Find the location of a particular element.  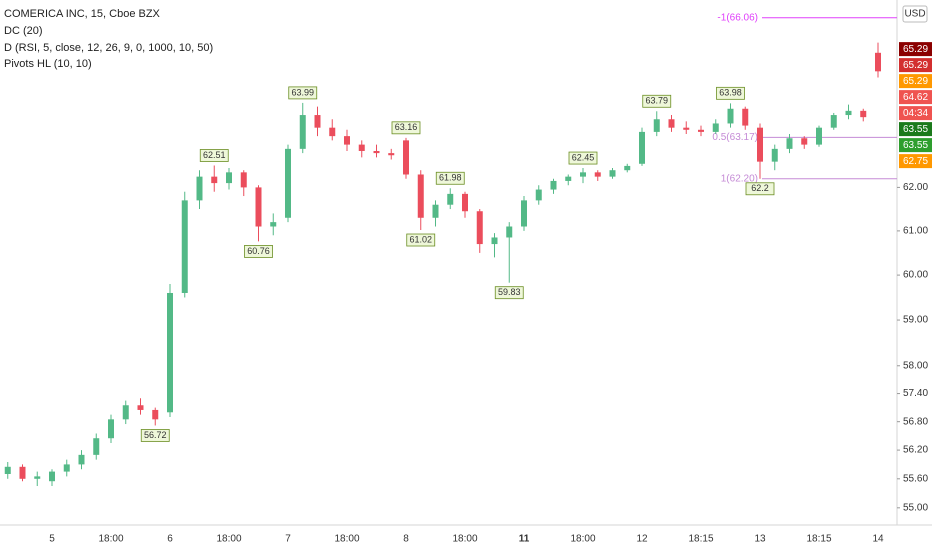

pivot-label: 62.45 is located at coordinates (583, 157).